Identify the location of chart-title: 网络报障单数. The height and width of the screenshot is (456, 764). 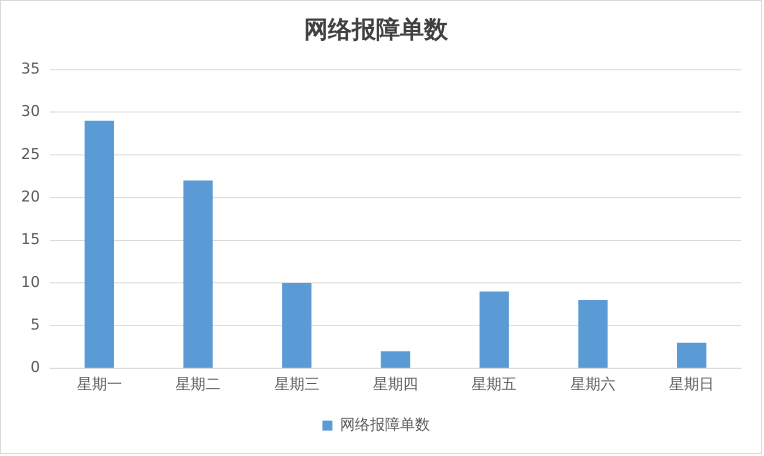
(377, 29).